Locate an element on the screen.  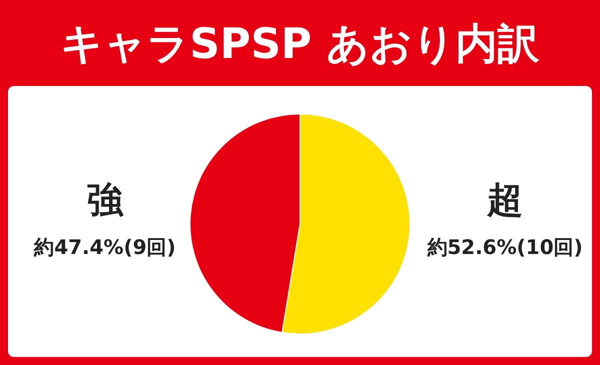
data-label: 約47.4%(9回) is located at coordinates (104, 247).